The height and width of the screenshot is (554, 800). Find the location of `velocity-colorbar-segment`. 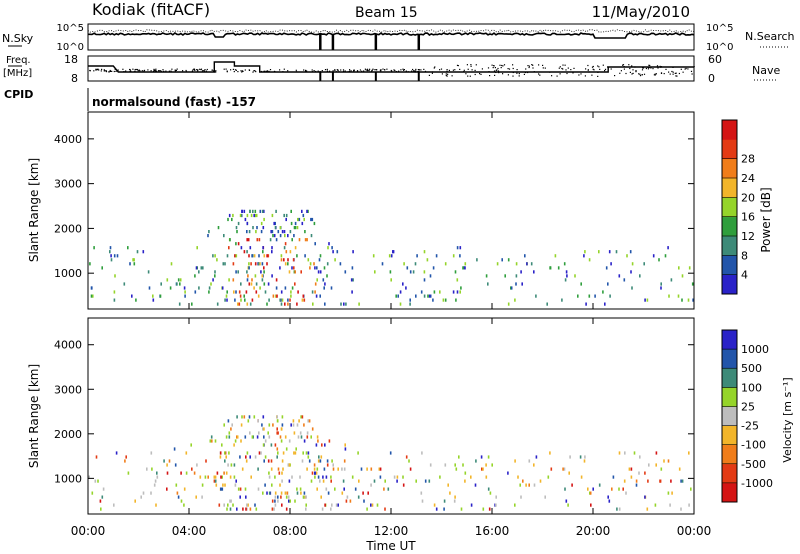

velocity-colorbar-segment is located at coordinates (729, 397).